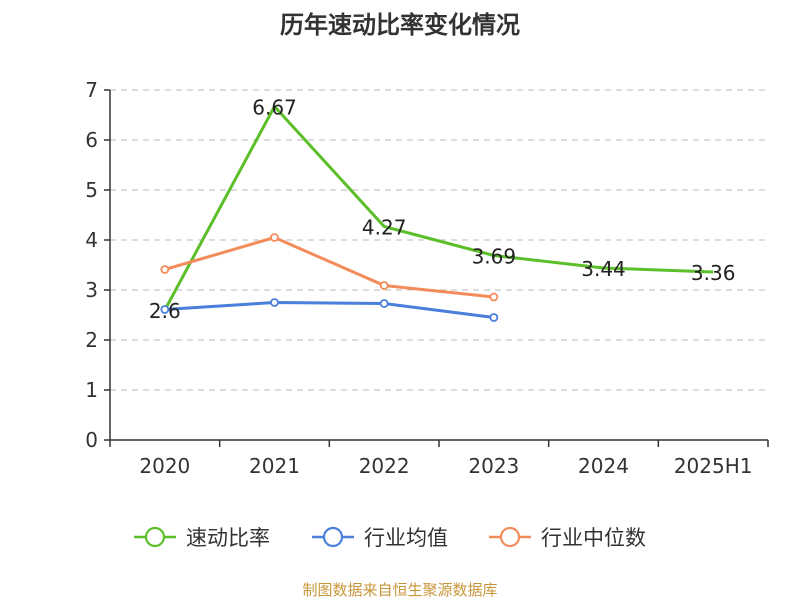 The height and width of the screenshot is (600, 800). What do you see at coordinates (91, 390) in the screenshot?
I see `y-tick-label: 1` at bounding box center [91, 390].